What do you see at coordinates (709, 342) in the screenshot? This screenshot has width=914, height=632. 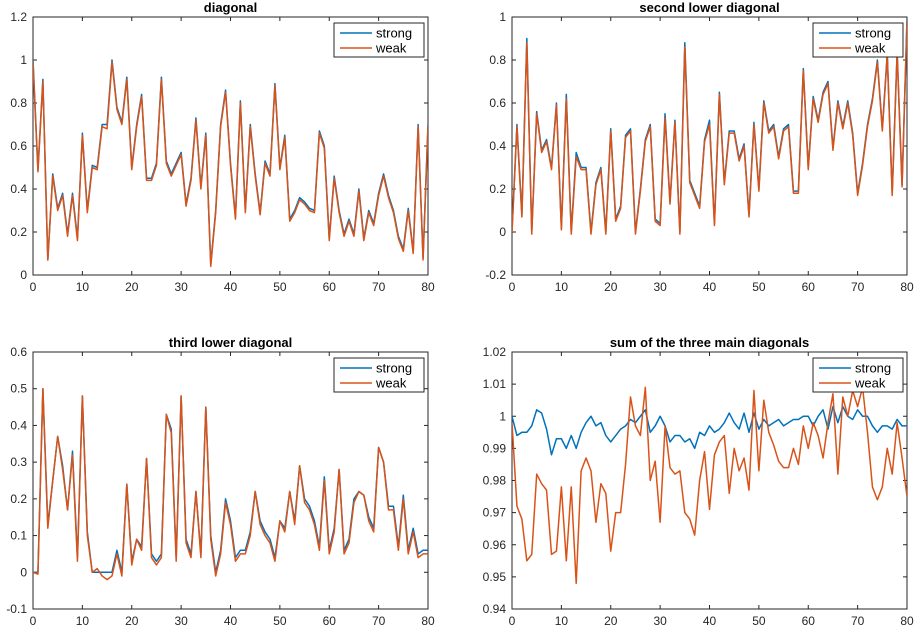 I see `chart-title: sum of the three main diagonals` at bounding box center [709, 342].